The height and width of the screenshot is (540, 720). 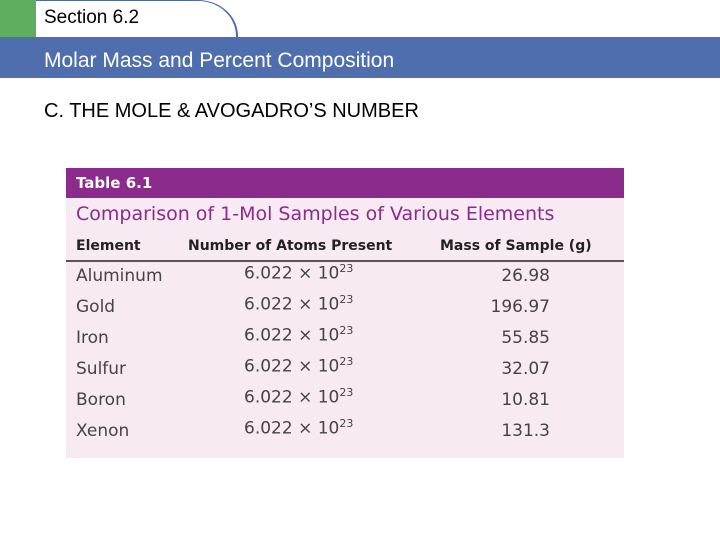 I want to click on column-header: Mass of Sample (g), so click(x=516, y=246).